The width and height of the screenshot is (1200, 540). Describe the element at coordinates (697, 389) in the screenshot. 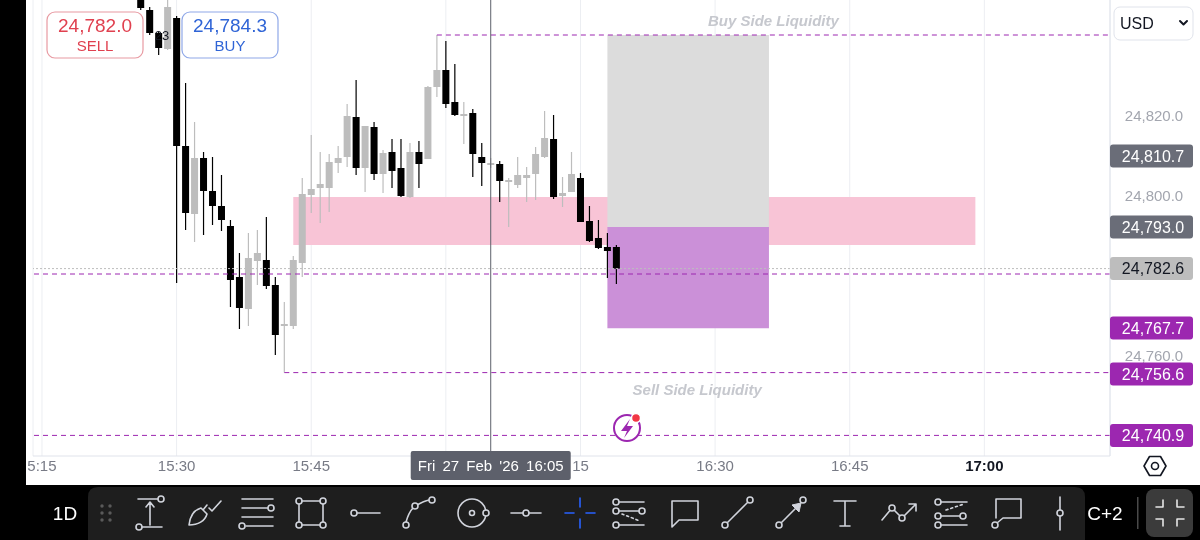

I see `series-label: Sell Side Liquidity` at that location.